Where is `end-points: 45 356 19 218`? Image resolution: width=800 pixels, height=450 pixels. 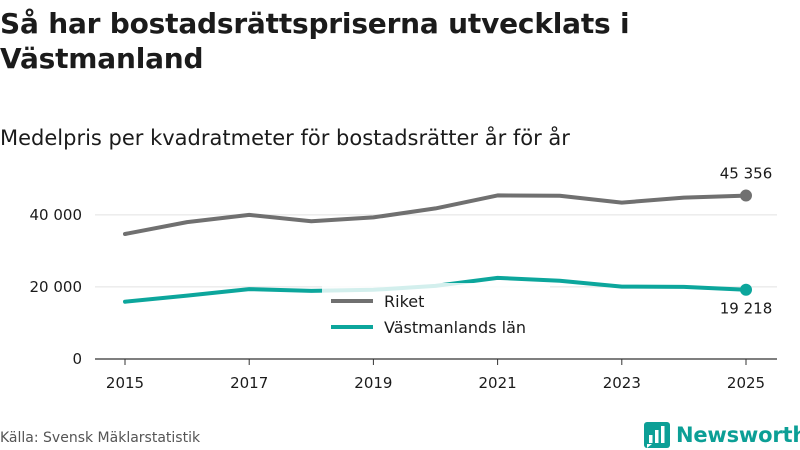
end-points: 45 356 19 218 is located at coordinates (746, 241).